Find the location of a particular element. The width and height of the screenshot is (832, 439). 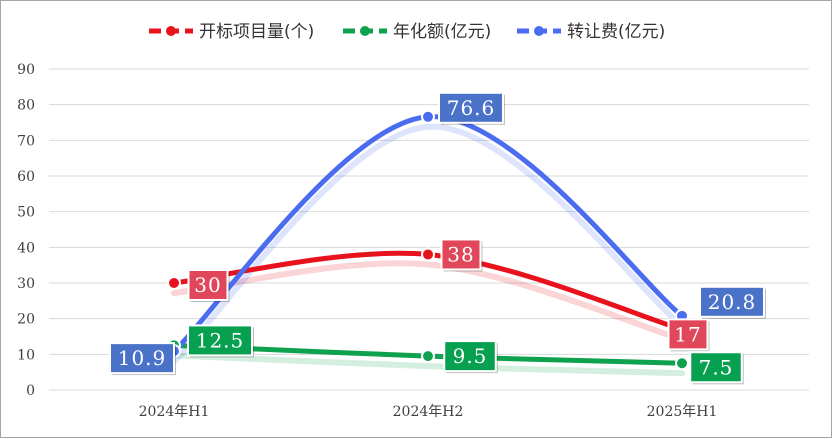

data-label-text: 9.5 is located at coordinates (470, 356).